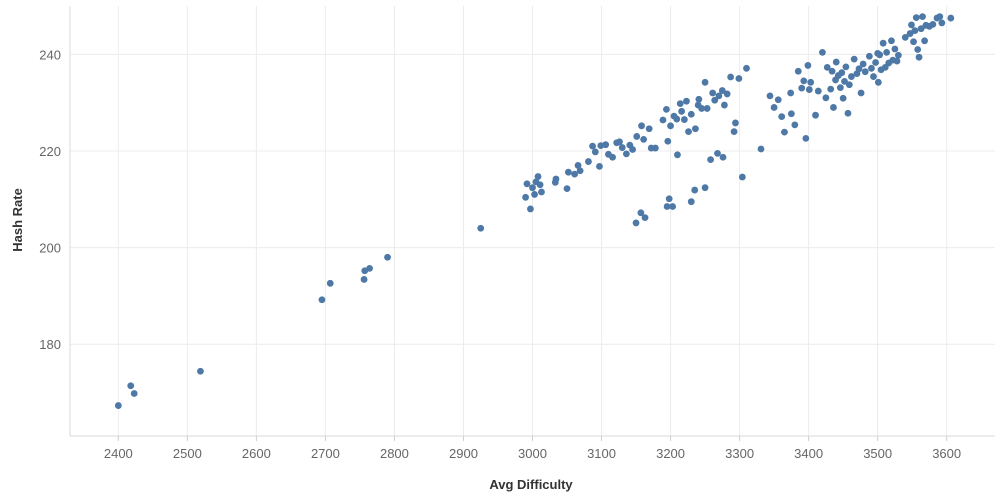  What do you see at coordinates (670, 453) in the screenshot?
I see `x-tick-label: 3200` at bounding box center [670, 453].